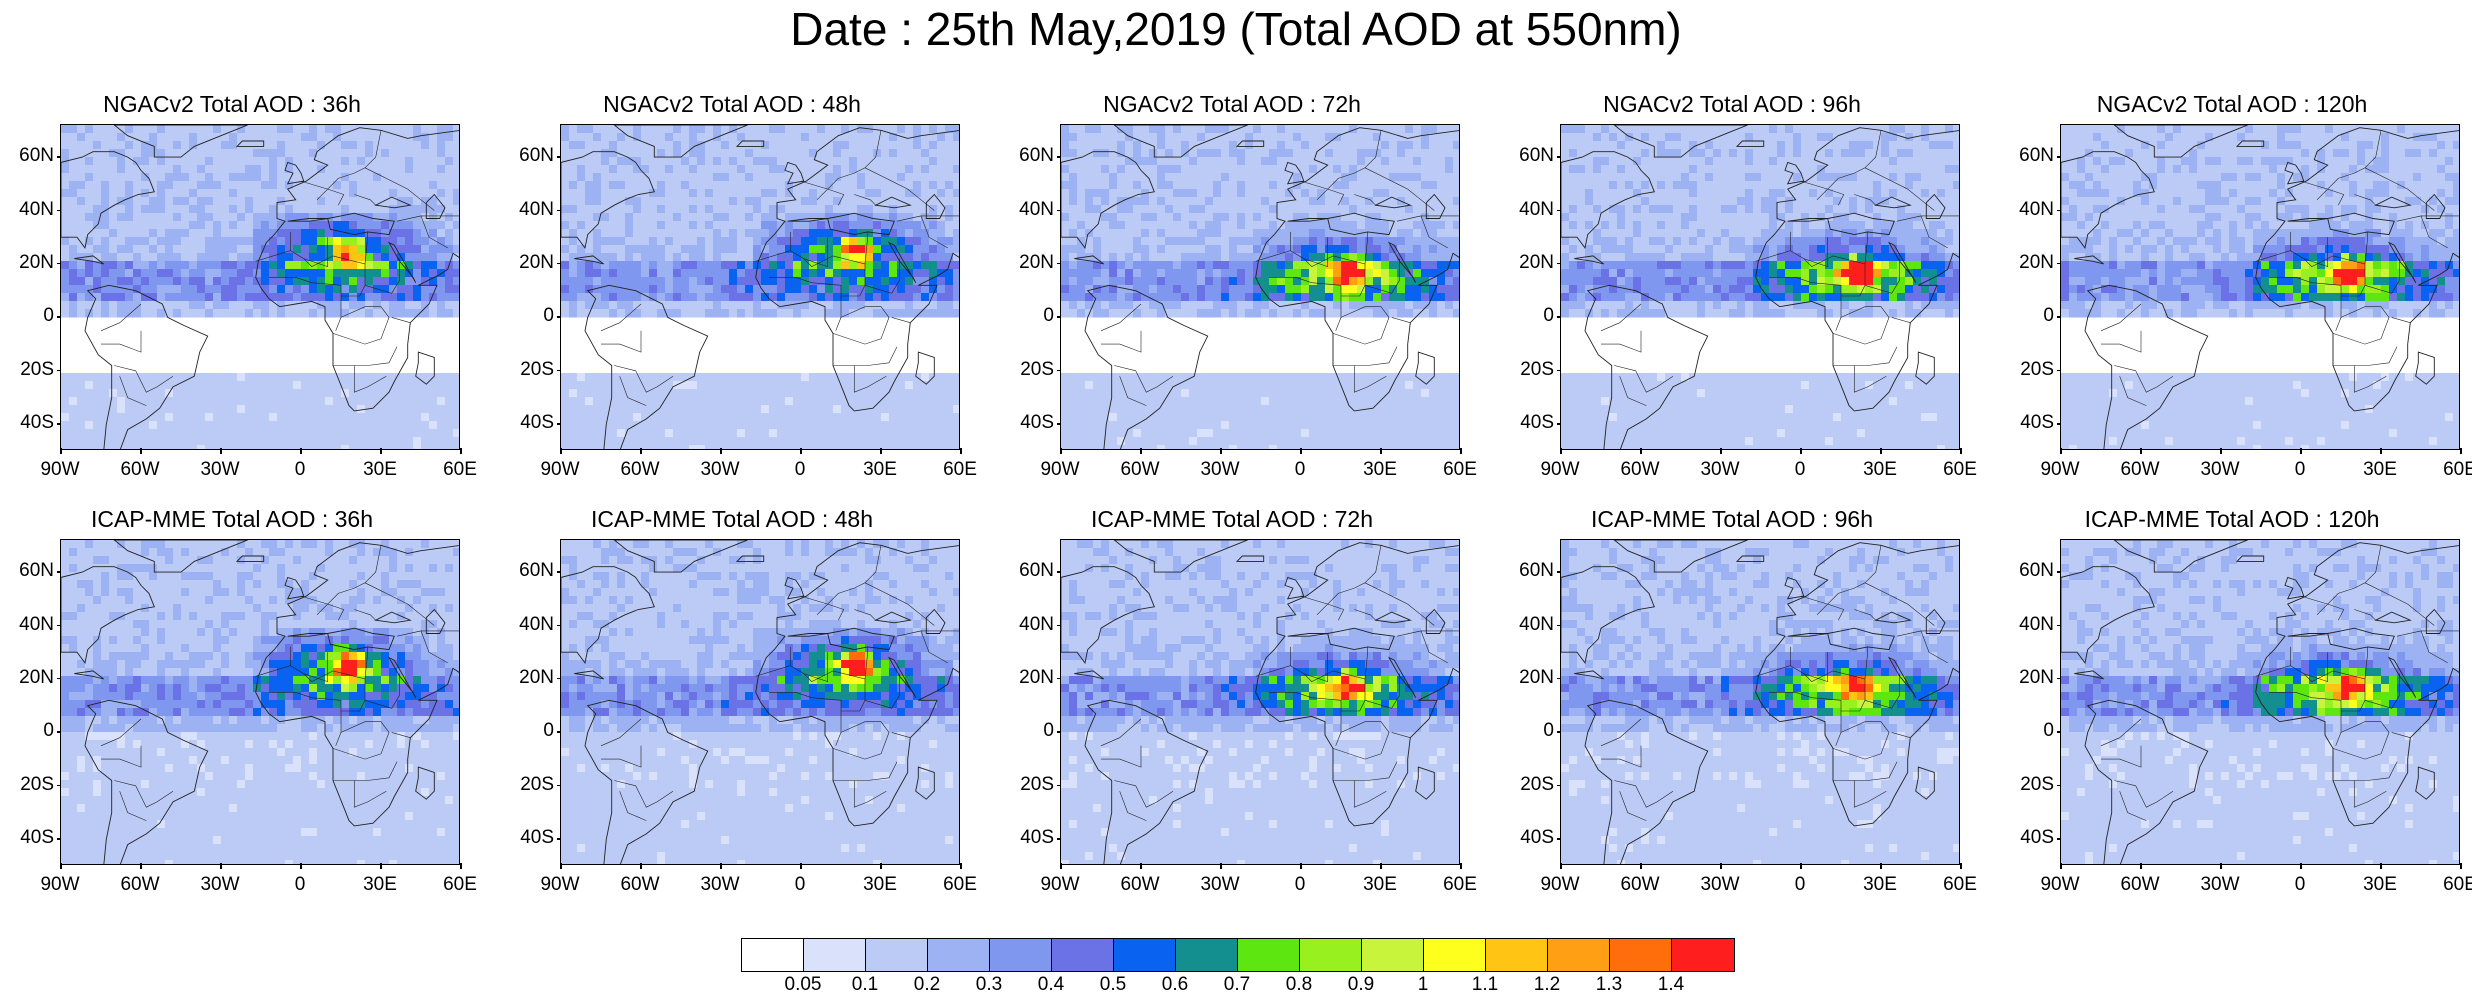 Image resolution: width=2472 pixels, height=996 pixels. I want to click on panel-title: ICAP-MME Total AOD : 48h, so click(732, 519).